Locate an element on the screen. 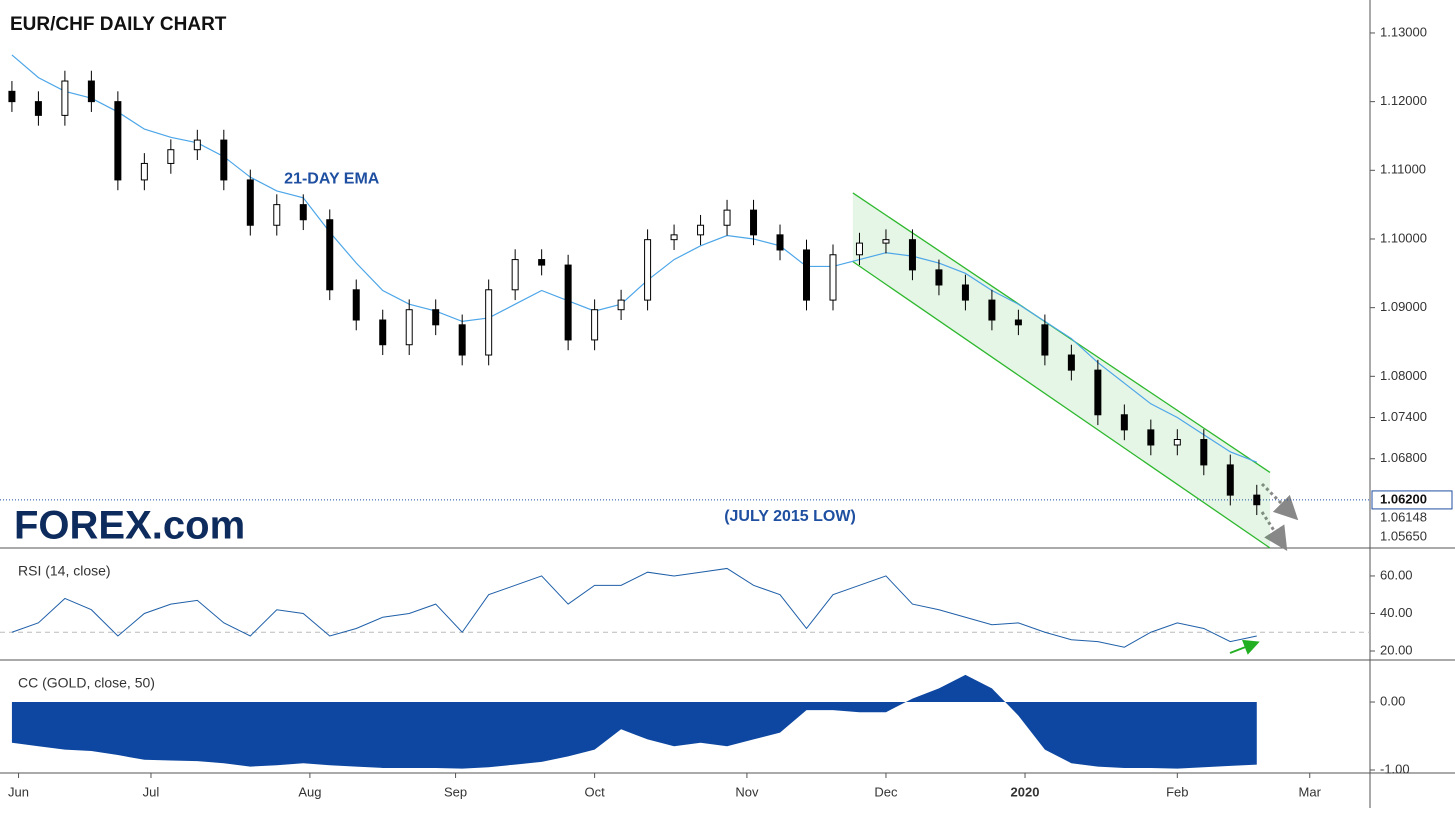 The width and height of the screenshot is (1455, 814). x-tick-label: 2020 is located at coordinates (1025, 791).